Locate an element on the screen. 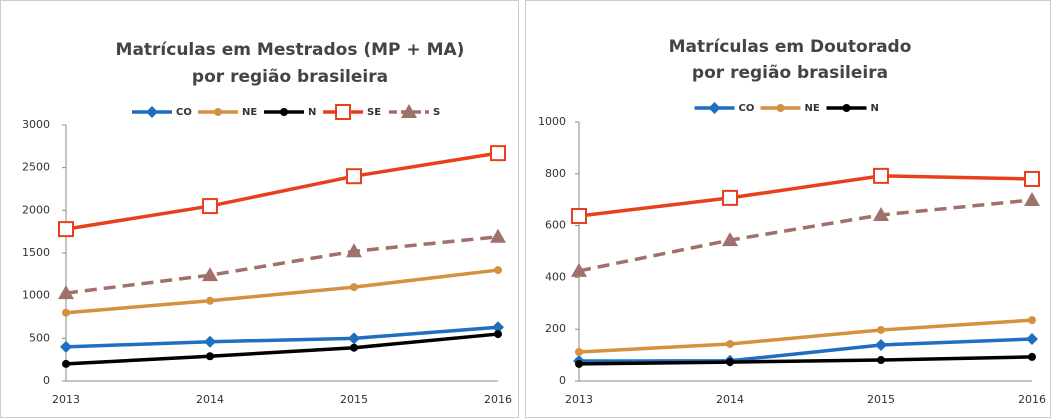  y-tick-label: 2000 is located at coordinates (36, 209).